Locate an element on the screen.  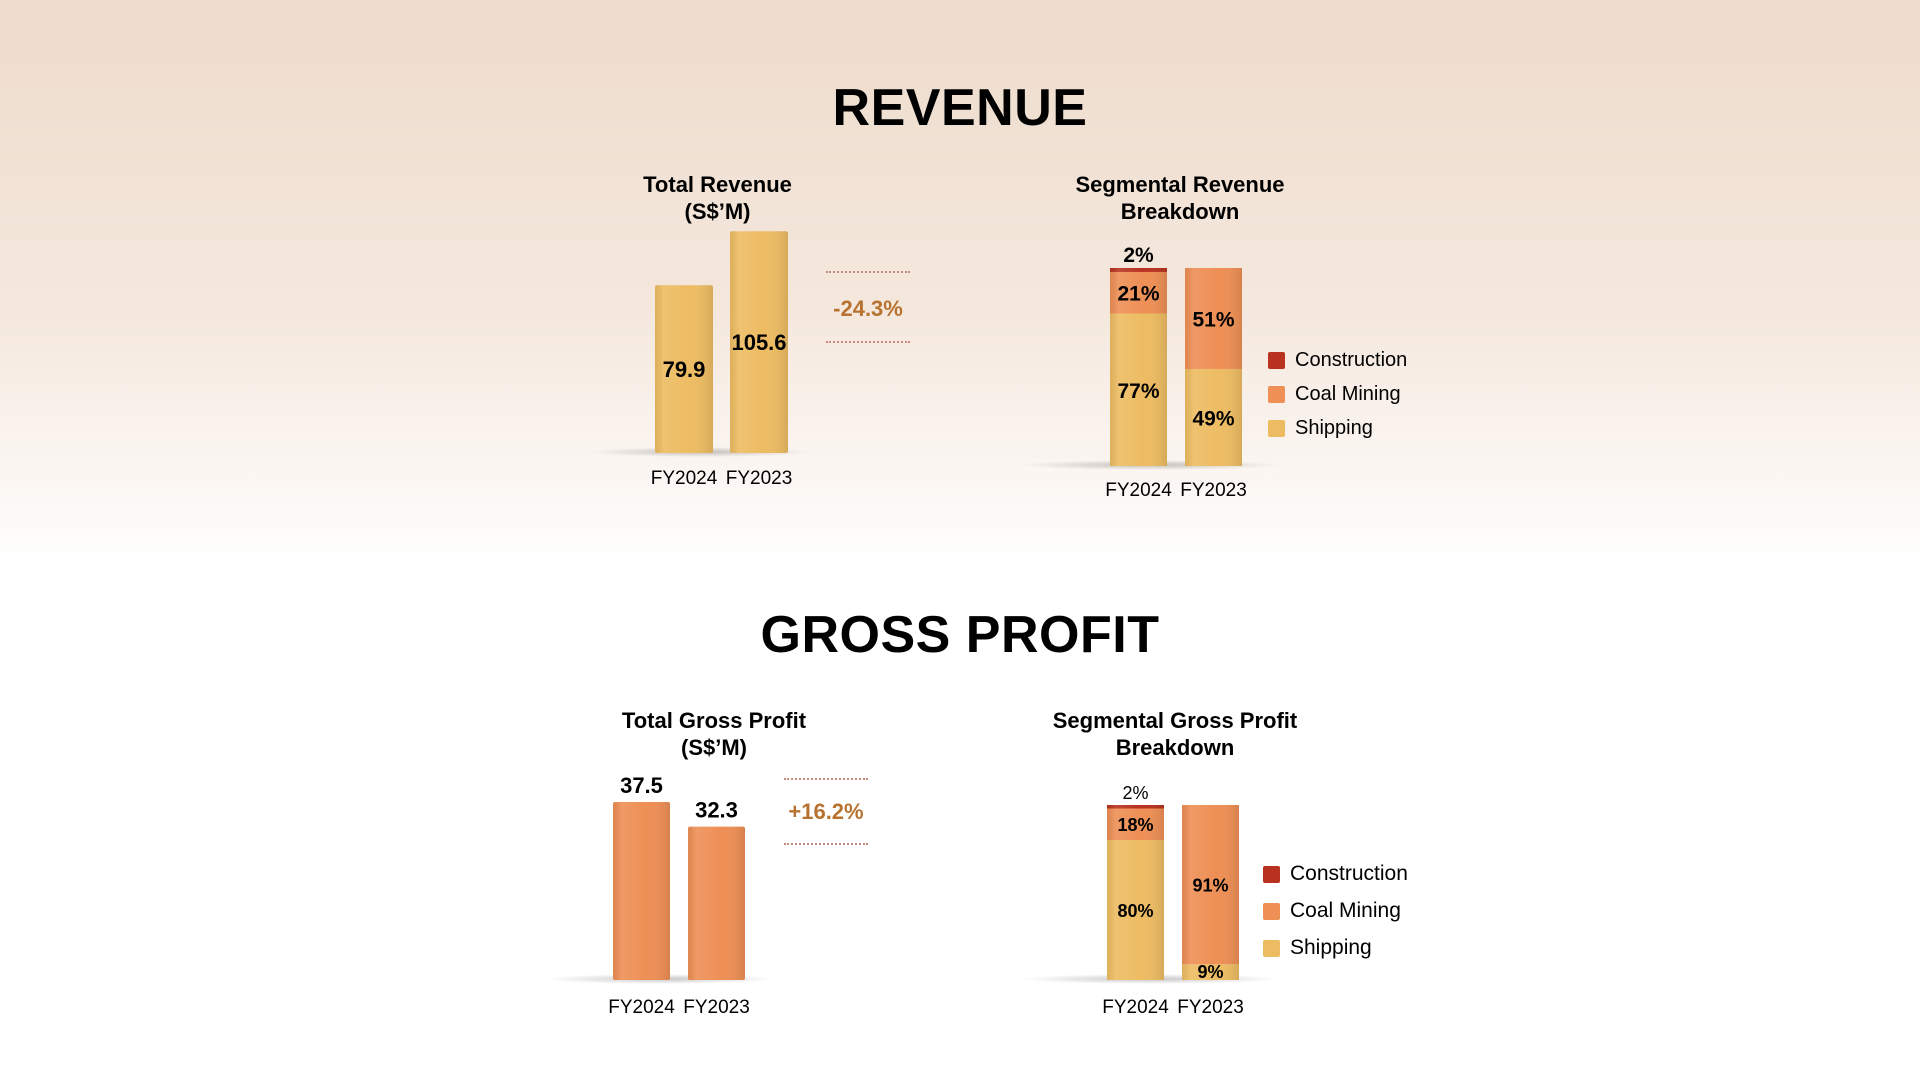
total-revenue-title-line-2: (S$’M) is located at coordinates (717, 211).